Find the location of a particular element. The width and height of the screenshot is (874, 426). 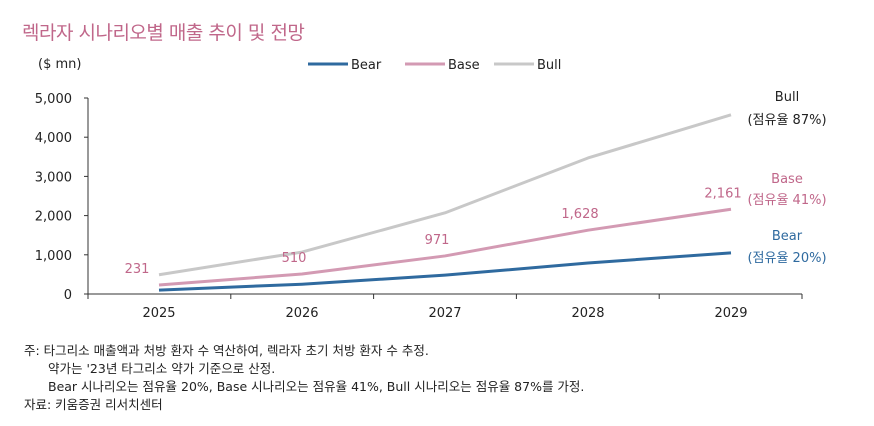

series-line-base is located at coordinates (445, 247).